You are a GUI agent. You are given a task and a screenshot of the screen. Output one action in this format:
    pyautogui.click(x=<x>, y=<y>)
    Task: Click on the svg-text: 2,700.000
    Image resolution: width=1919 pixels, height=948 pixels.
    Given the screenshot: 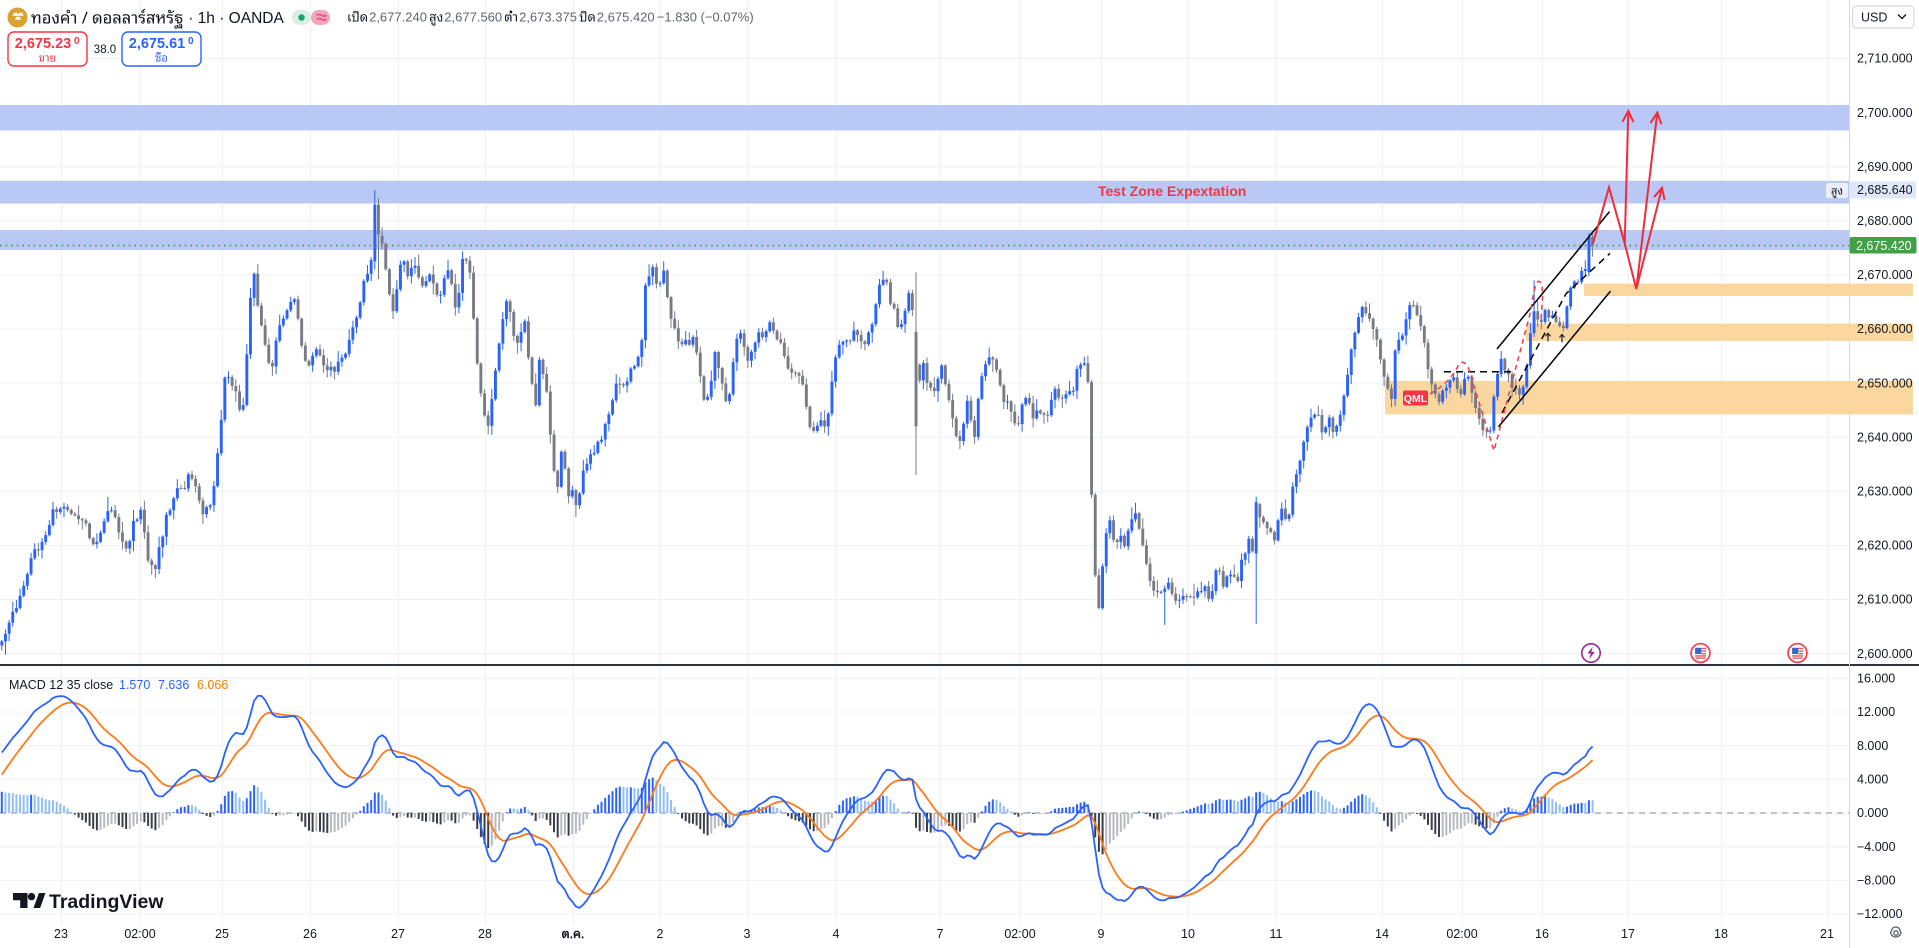 What is the action you would take?
    pyautogui.click(x=1885, y=113)
    